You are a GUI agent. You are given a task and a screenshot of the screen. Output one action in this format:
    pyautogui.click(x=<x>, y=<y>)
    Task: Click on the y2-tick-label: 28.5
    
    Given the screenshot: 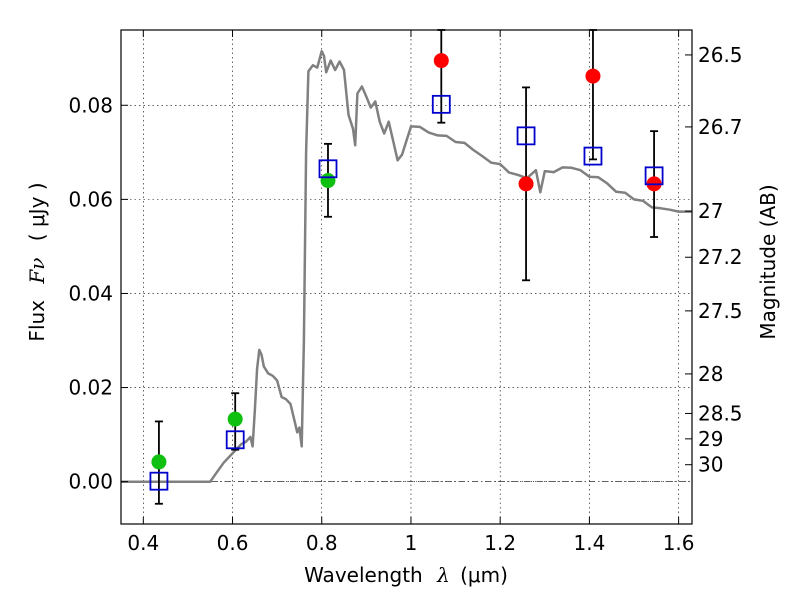 What is the action you would take?
    pyautogui.click(x=720, y=413)
    